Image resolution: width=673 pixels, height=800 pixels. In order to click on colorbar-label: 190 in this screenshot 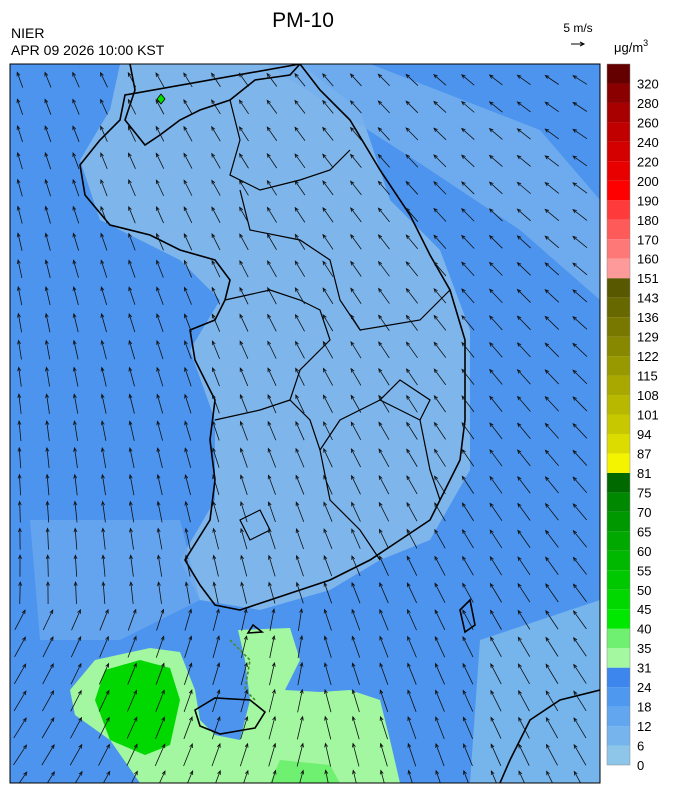, I will do `click(648, 200)`.